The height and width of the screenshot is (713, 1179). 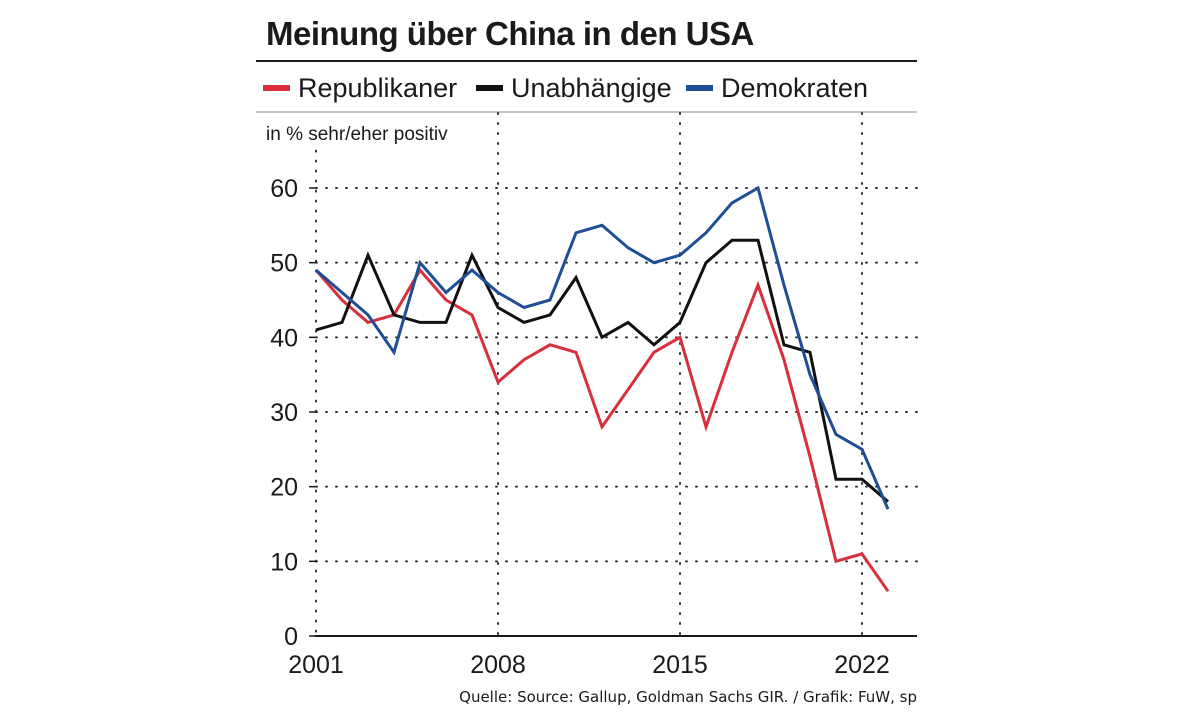 What do you see at coordinates (284, 488) in the screenshot?
I see `y-tick-label-20: 20` at bounding box center [284, 488].